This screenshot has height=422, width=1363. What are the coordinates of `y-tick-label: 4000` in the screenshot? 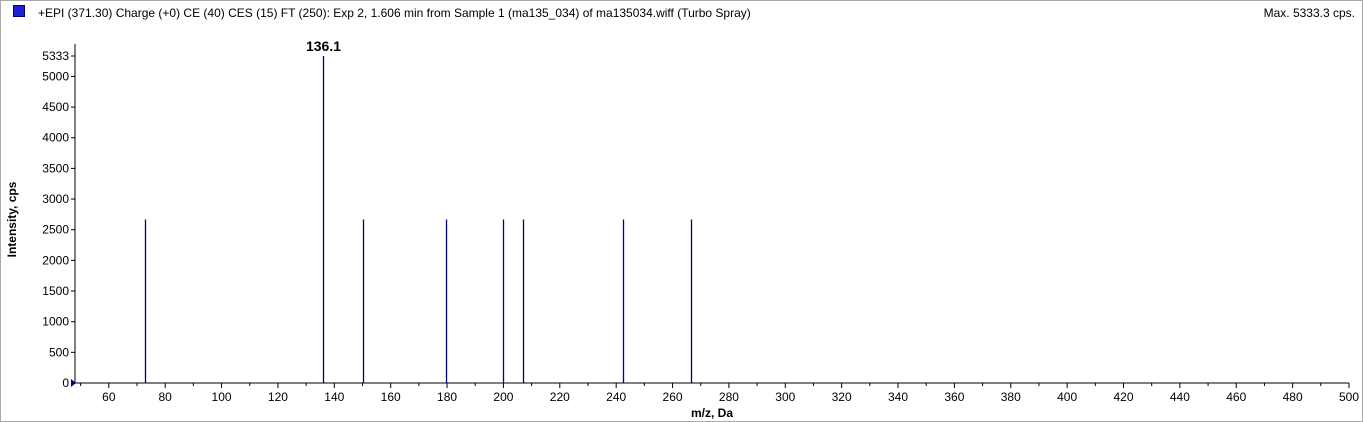 It's located at (55, 138).